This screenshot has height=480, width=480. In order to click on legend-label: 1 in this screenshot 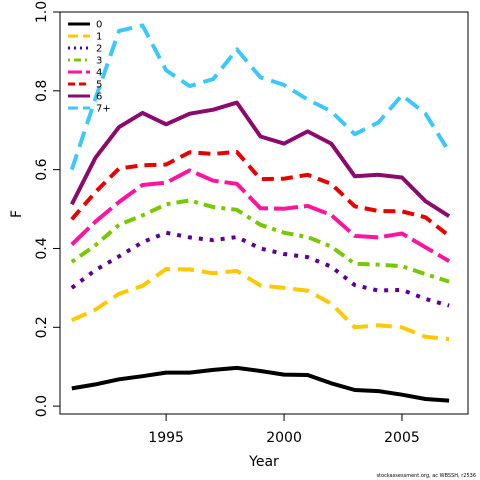, I will do `click(99, 37)`.